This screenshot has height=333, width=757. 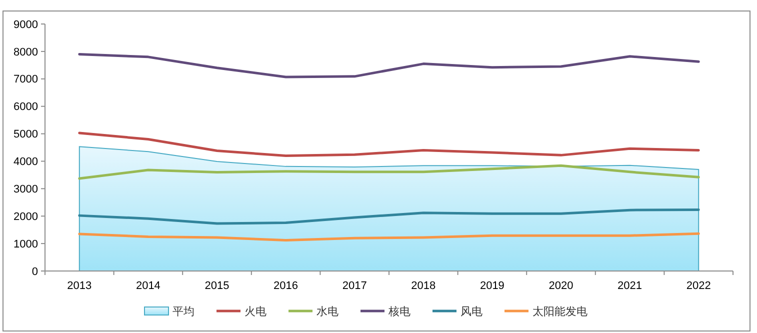 What do you see at coordinates (26, 80) in the screenshot?
I see `y-tick-label: 7000` at bounding box center [26, 80].